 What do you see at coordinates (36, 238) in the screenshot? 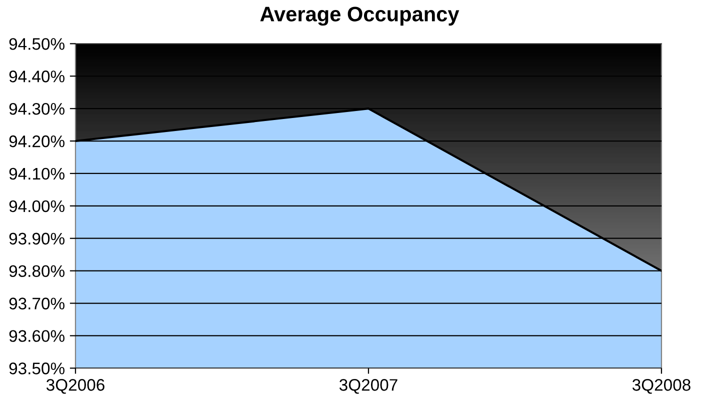
I see `y-tick-label: 93.90%` at bounding box center [36, 238].